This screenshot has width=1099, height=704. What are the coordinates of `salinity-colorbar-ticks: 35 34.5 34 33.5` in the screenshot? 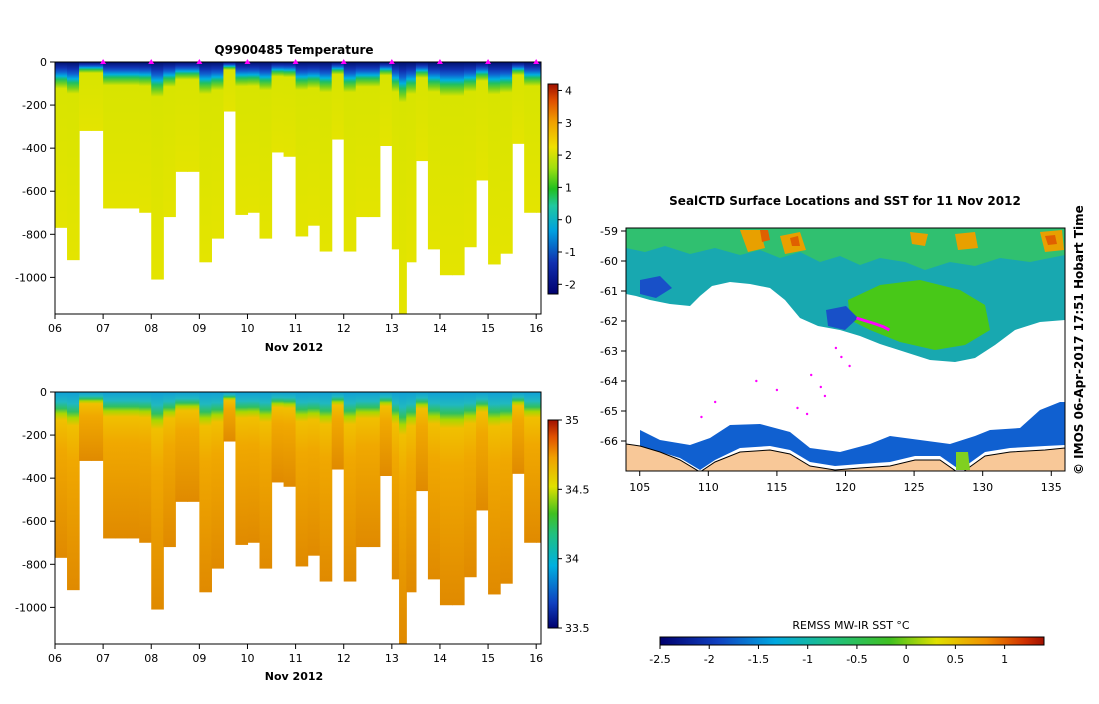 It's located at (574, 524).